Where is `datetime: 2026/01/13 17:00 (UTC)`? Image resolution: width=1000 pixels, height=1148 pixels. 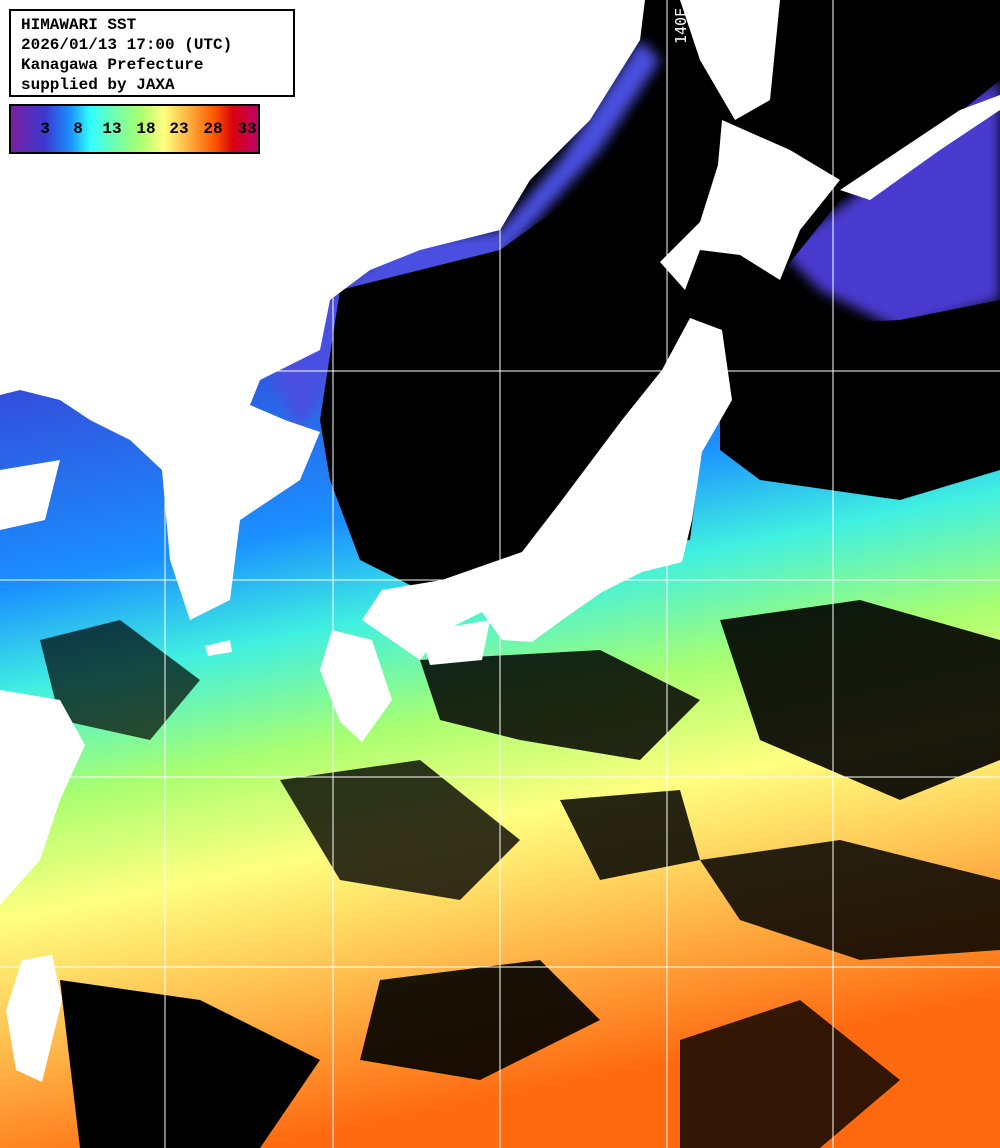
datetime: 2026/01/13 17:00 (UTC) is located at coordinates (127, 45).